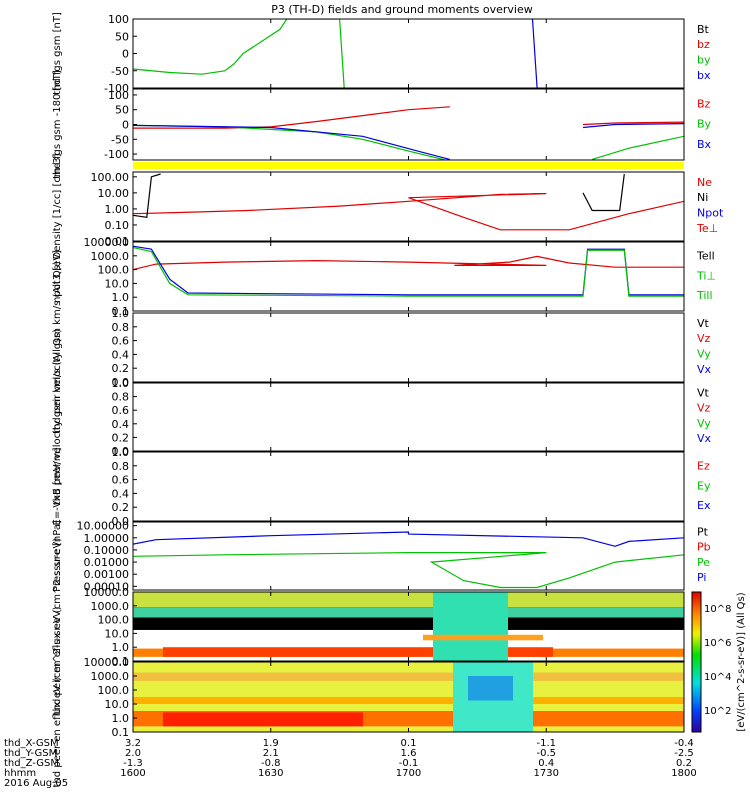 This screenshot has width=750, height=800. What do you see at coordinates (408, 539) in the screenshot?
I see `series-Pi` at bounding box center [408, 539].